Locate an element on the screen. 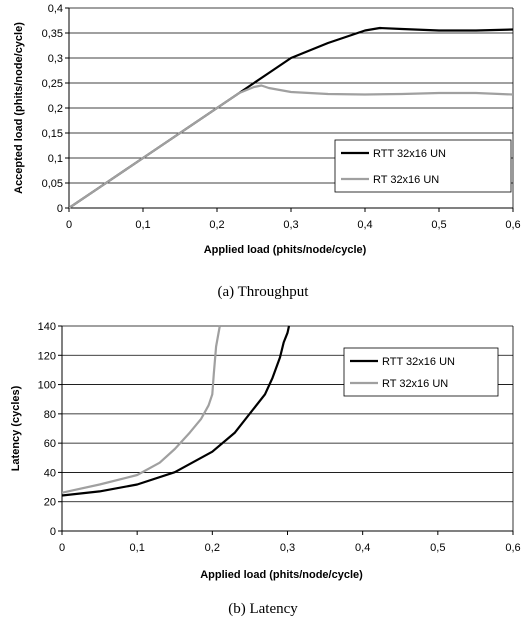  y-axis-title: Accepted load (phits/node/cycle) is located at coordinates (19, 108).